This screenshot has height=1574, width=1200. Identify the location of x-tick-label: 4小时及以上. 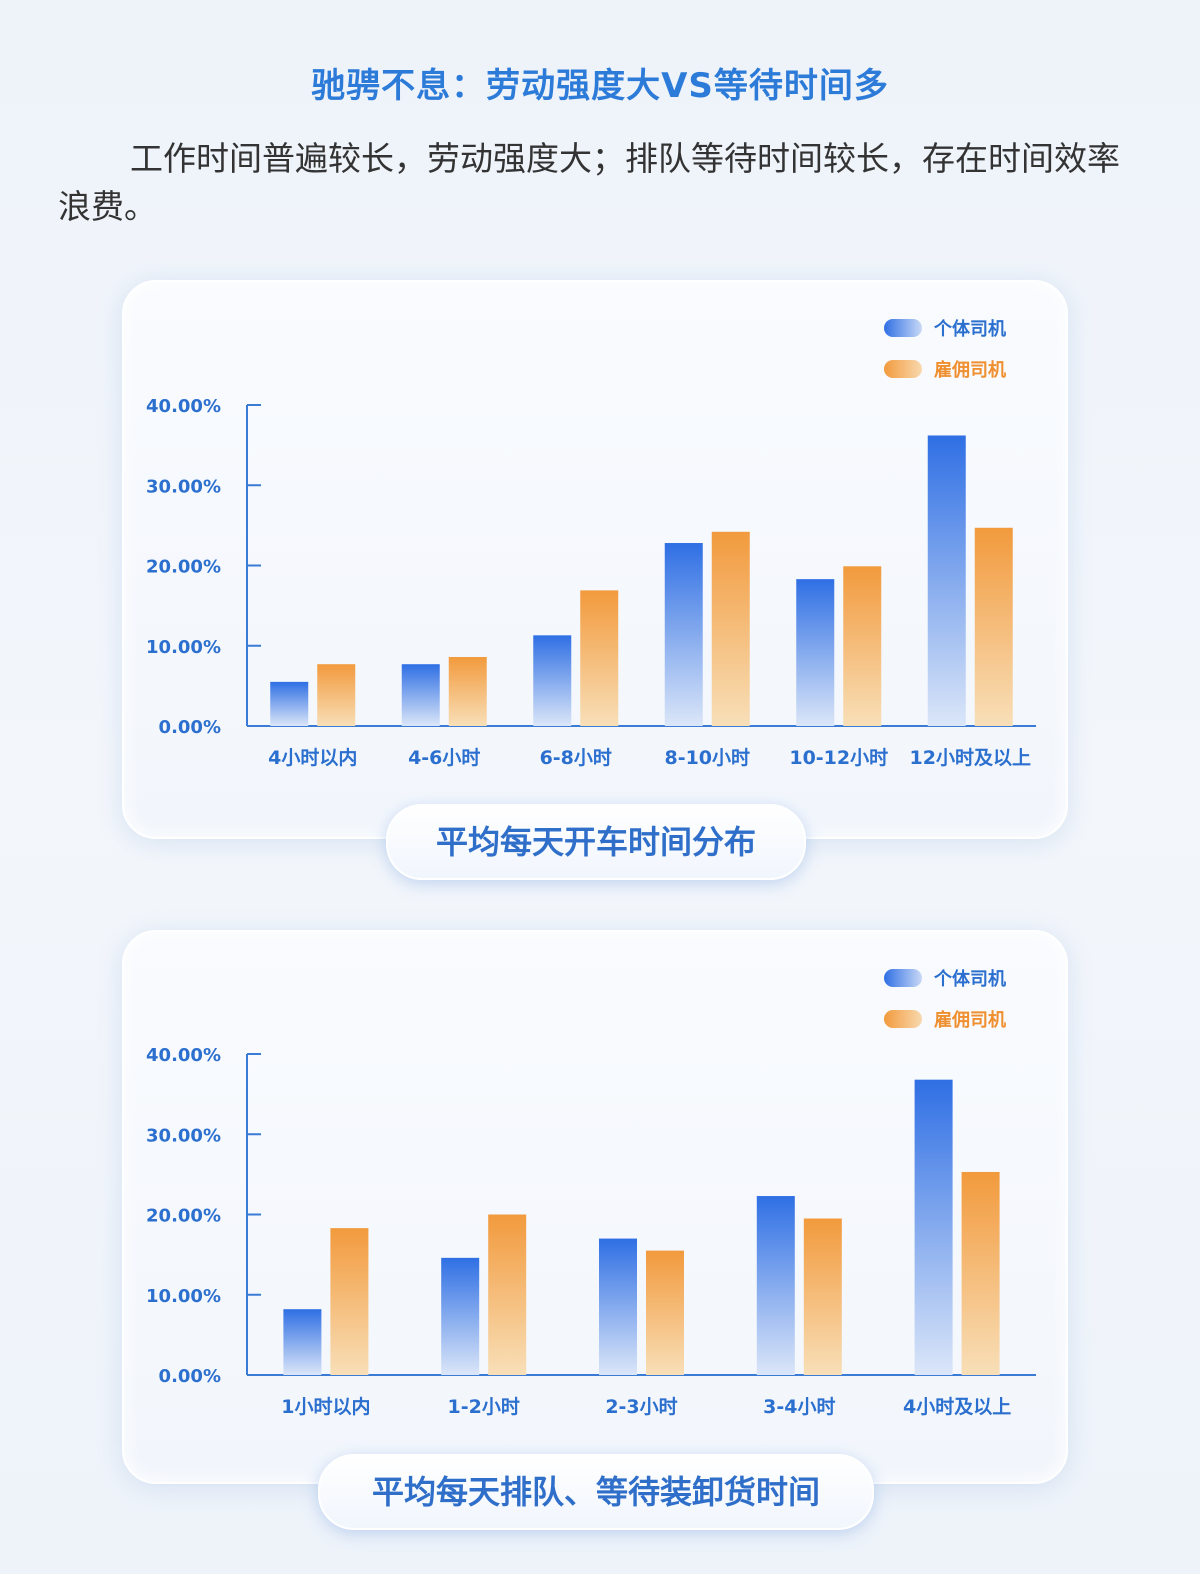
(957, 1407).